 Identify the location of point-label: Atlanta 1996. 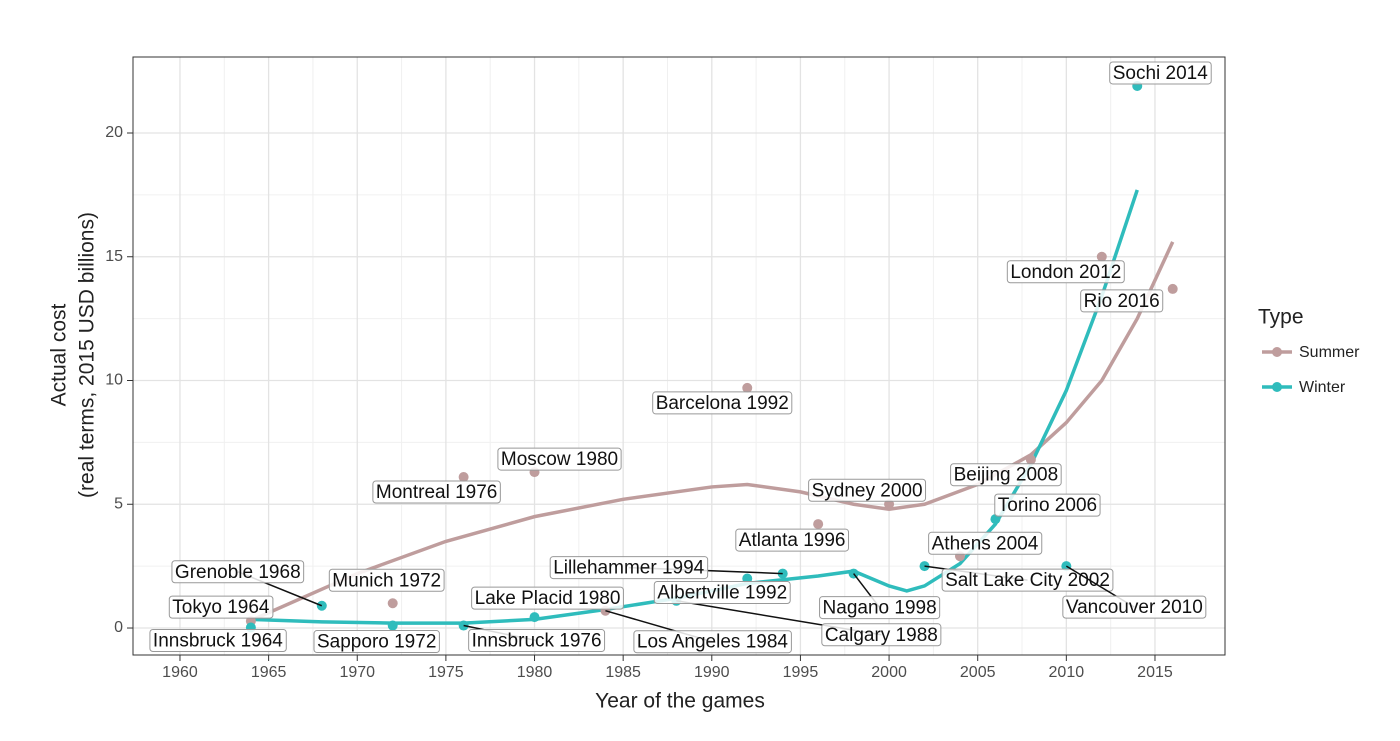
(792, 540).